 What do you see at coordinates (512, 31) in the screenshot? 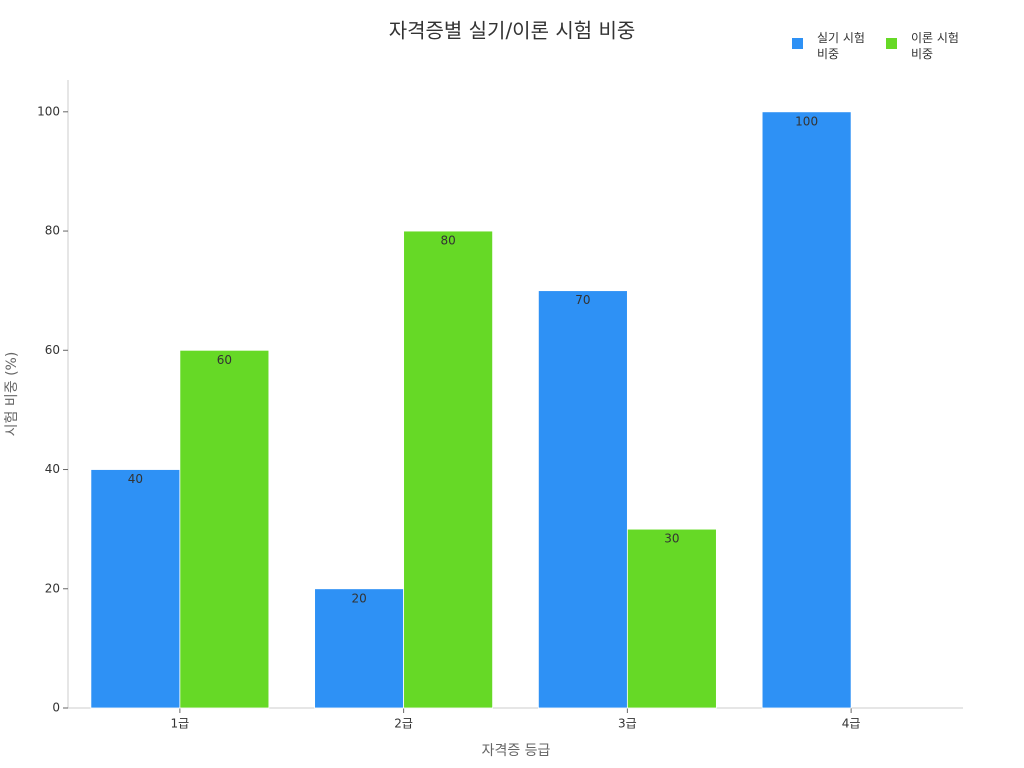
I see `chart-title: 자격증별 실기/이론 시험 비중` at bounding box center [512, 31].